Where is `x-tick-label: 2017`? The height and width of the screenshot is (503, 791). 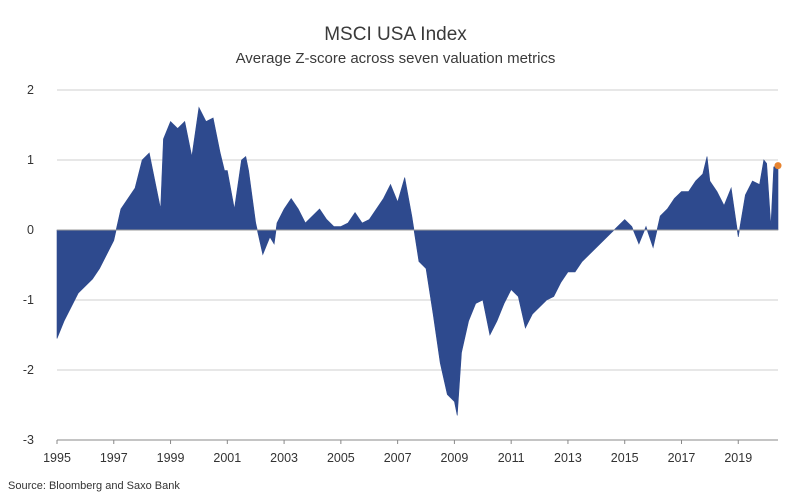
x-tick-label: 2017 is located at coordinates (682, 458).